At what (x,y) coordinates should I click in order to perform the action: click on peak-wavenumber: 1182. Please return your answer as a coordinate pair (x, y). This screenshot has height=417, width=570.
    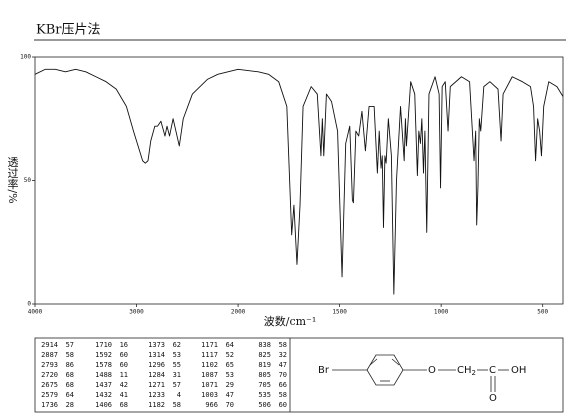
    Looking at the image, I should click on (156, 405).